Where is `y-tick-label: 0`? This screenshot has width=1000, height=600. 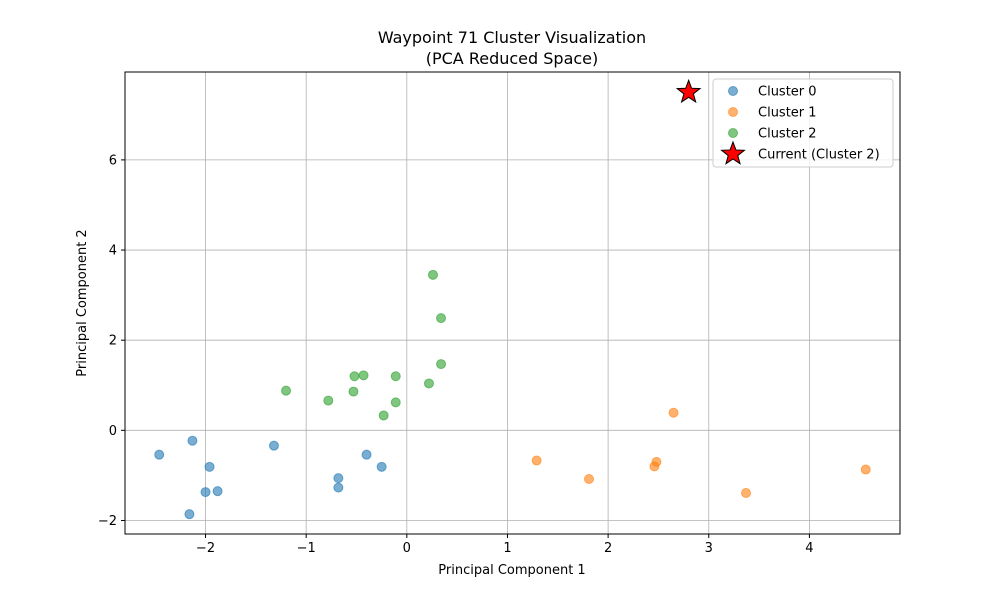 y-tick-label: 0 is located at coordinates (113, 431).